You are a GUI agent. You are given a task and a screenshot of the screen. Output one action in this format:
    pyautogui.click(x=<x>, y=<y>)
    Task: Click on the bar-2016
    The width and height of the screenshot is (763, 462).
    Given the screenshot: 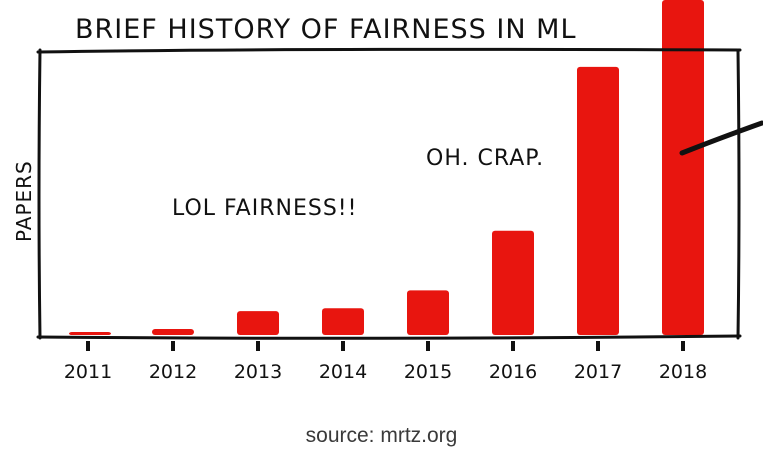 What is the action you would take?
    pyautogui.click(x=513, y=282)
    